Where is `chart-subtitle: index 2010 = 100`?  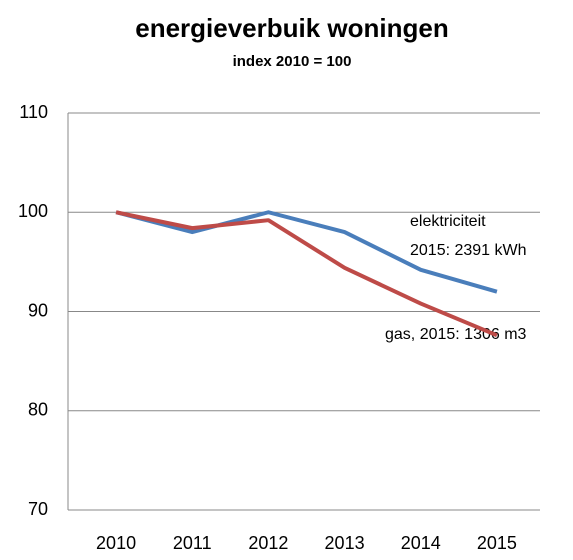 chart-subtitle: index 2010 = 100 is located at coordinates (292, 61).